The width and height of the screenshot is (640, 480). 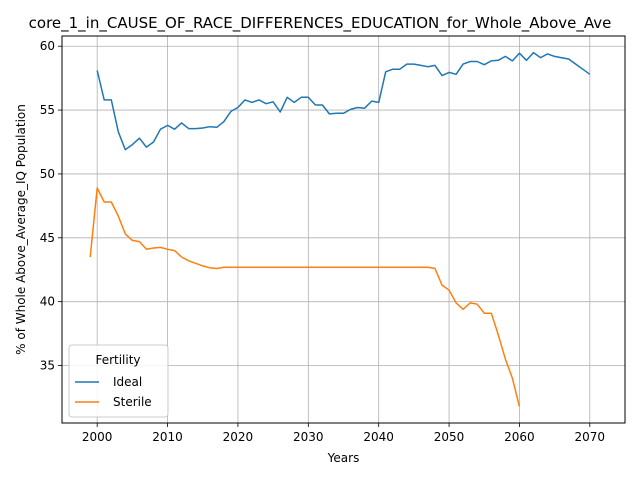 I want to click on x-tick-label: 2020, so click(x=238, y=437).